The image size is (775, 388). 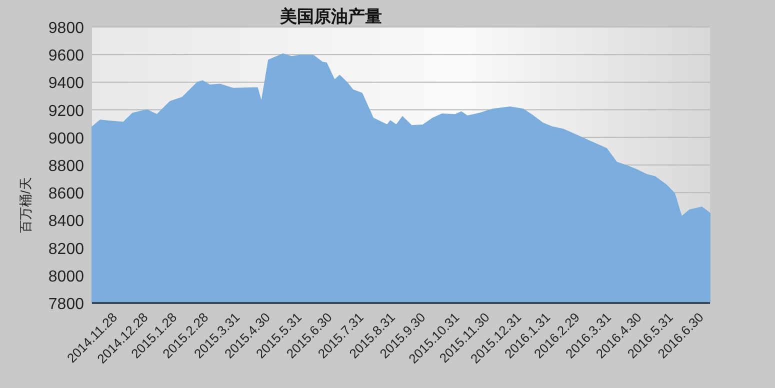 I want to click on y-tick-label: 8200, so click(x=66, y=249).